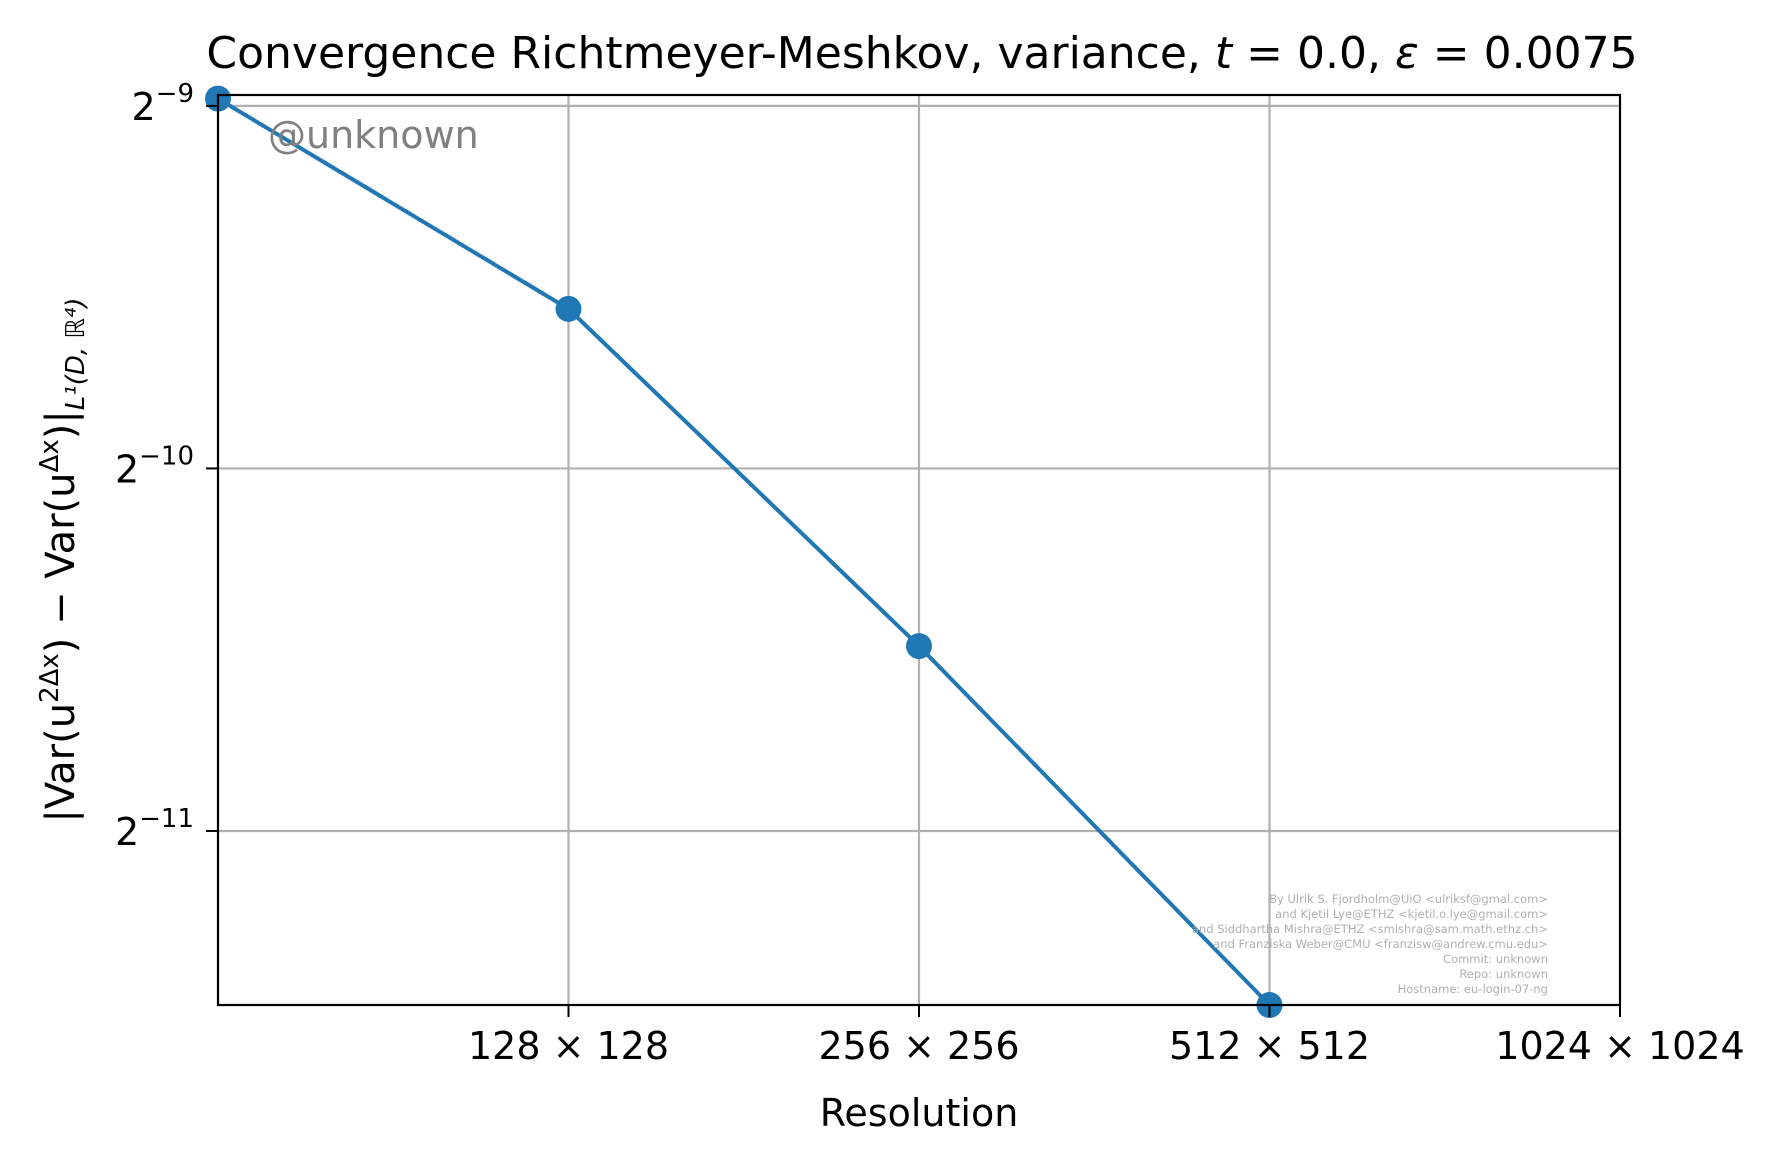 The height and width of the screenshot is (1160, 1773). What do you see at coordinates (568, 1046) in the screenshot?
I see `x-tick-label: 128 × 128` at bounding box center [568, 1046].